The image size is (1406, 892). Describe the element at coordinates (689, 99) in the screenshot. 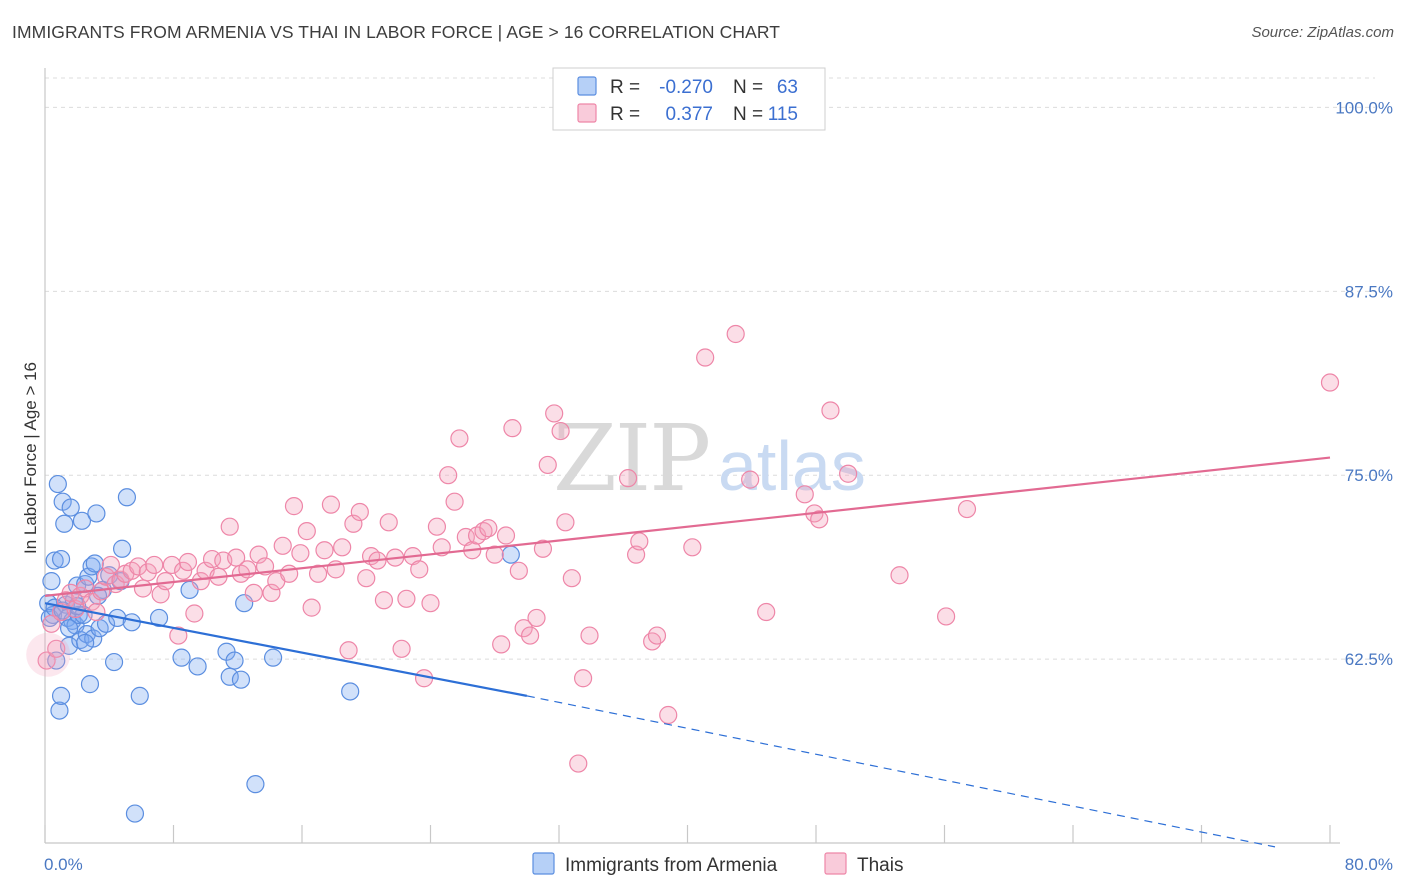

I see `legend-box: R = -0.270 N = 63 R = 0.377 N = 115` at that location.